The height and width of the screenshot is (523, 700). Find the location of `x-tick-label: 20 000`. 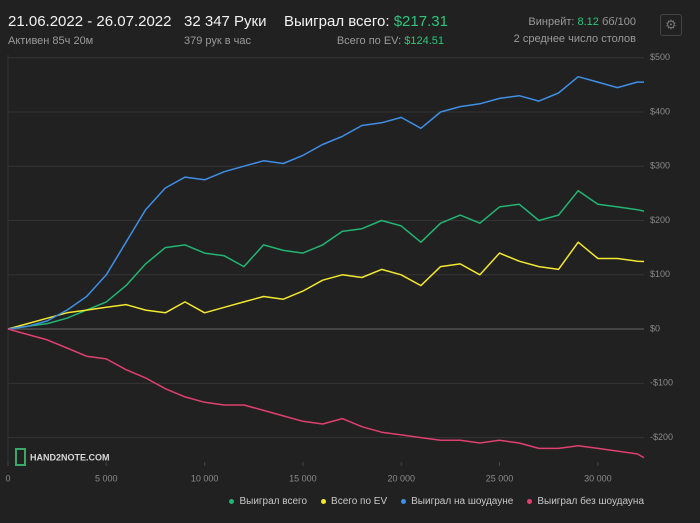

x-tick-label: 20 000 is located at coordinates (401, 478).